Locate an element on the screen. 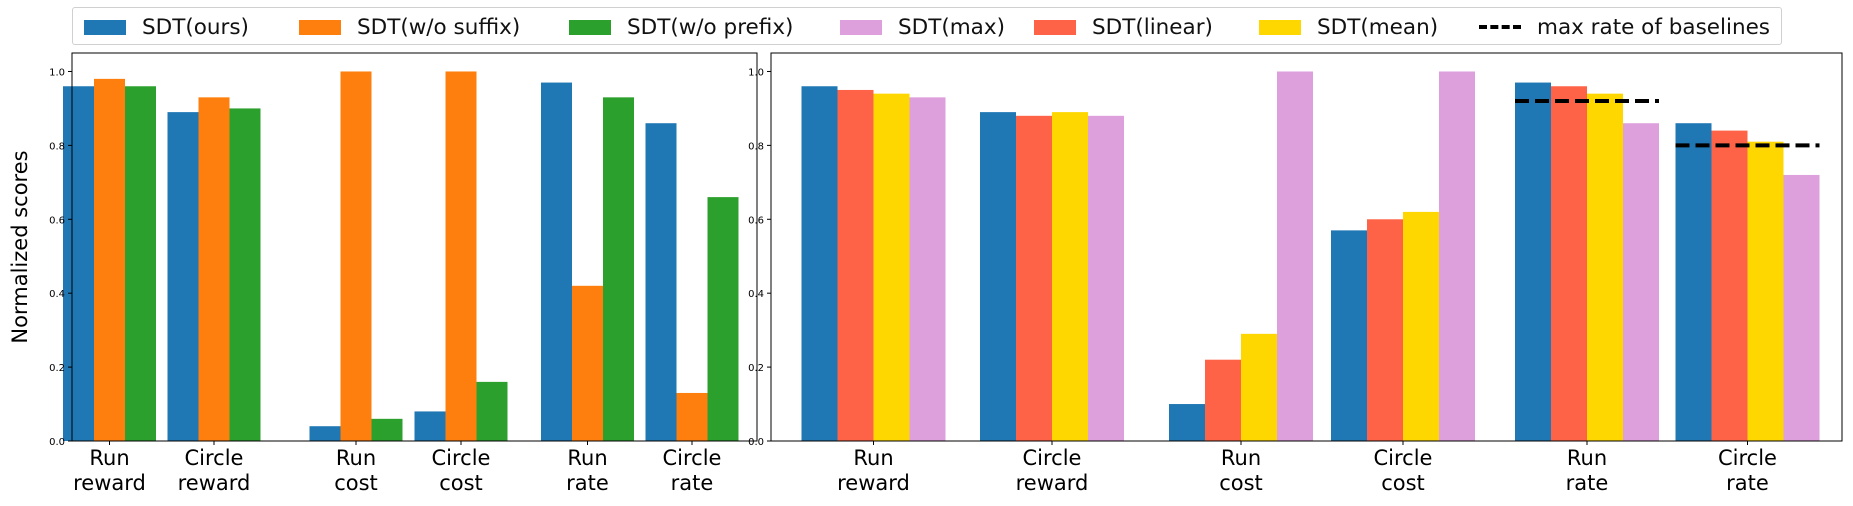  panel1-xtick-label: Run cost is located at coordinates (356, 470).